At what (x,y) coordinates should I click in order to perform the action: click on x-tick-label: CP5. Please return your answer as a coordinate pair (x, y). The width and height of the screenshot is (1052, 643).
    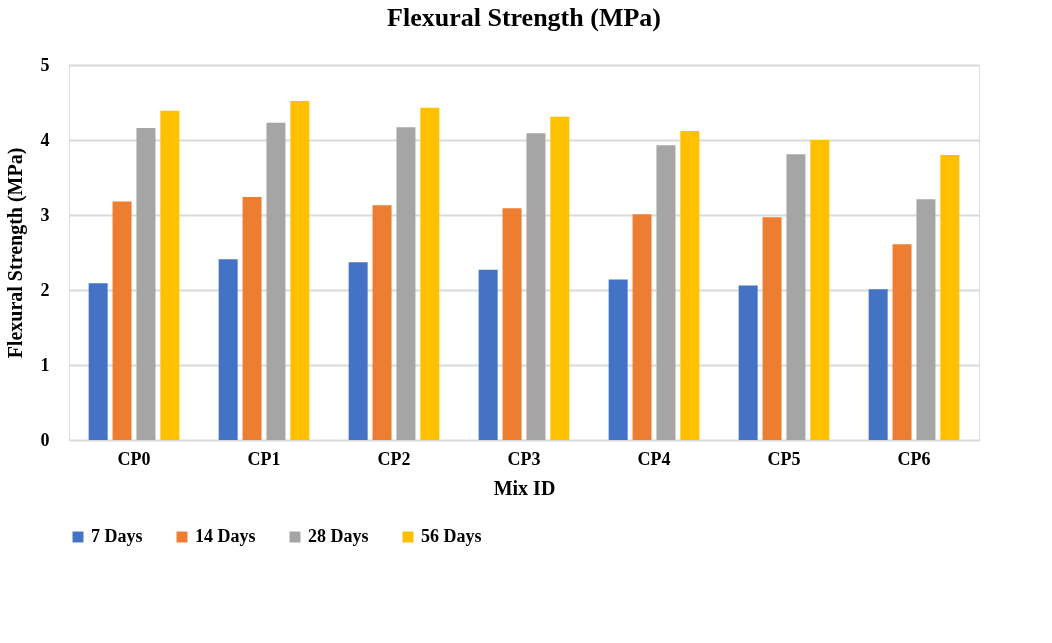
    Looking at the image, I should click on (784, 458).